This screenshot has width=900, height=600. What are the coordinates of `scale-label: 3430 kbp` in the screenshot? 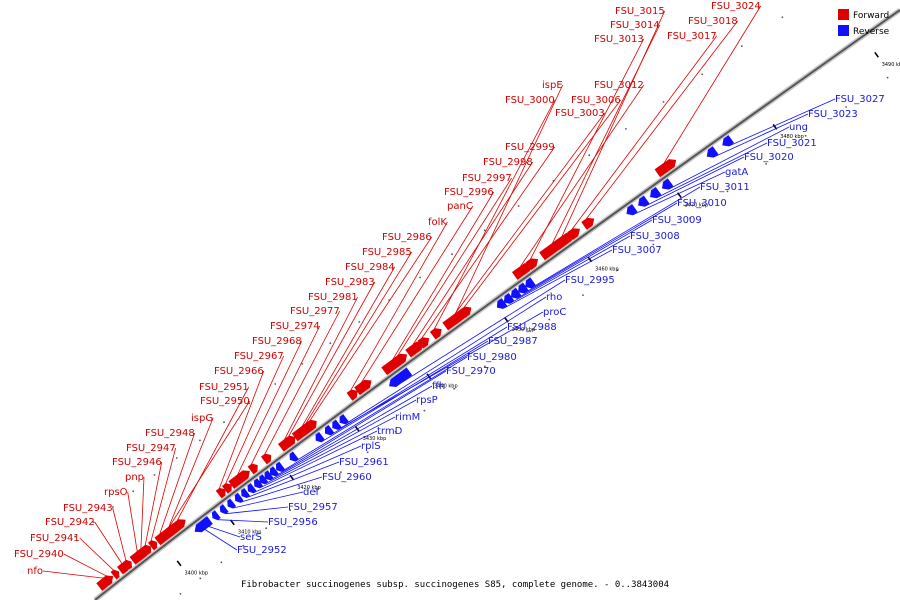 It's located at (375, 439).